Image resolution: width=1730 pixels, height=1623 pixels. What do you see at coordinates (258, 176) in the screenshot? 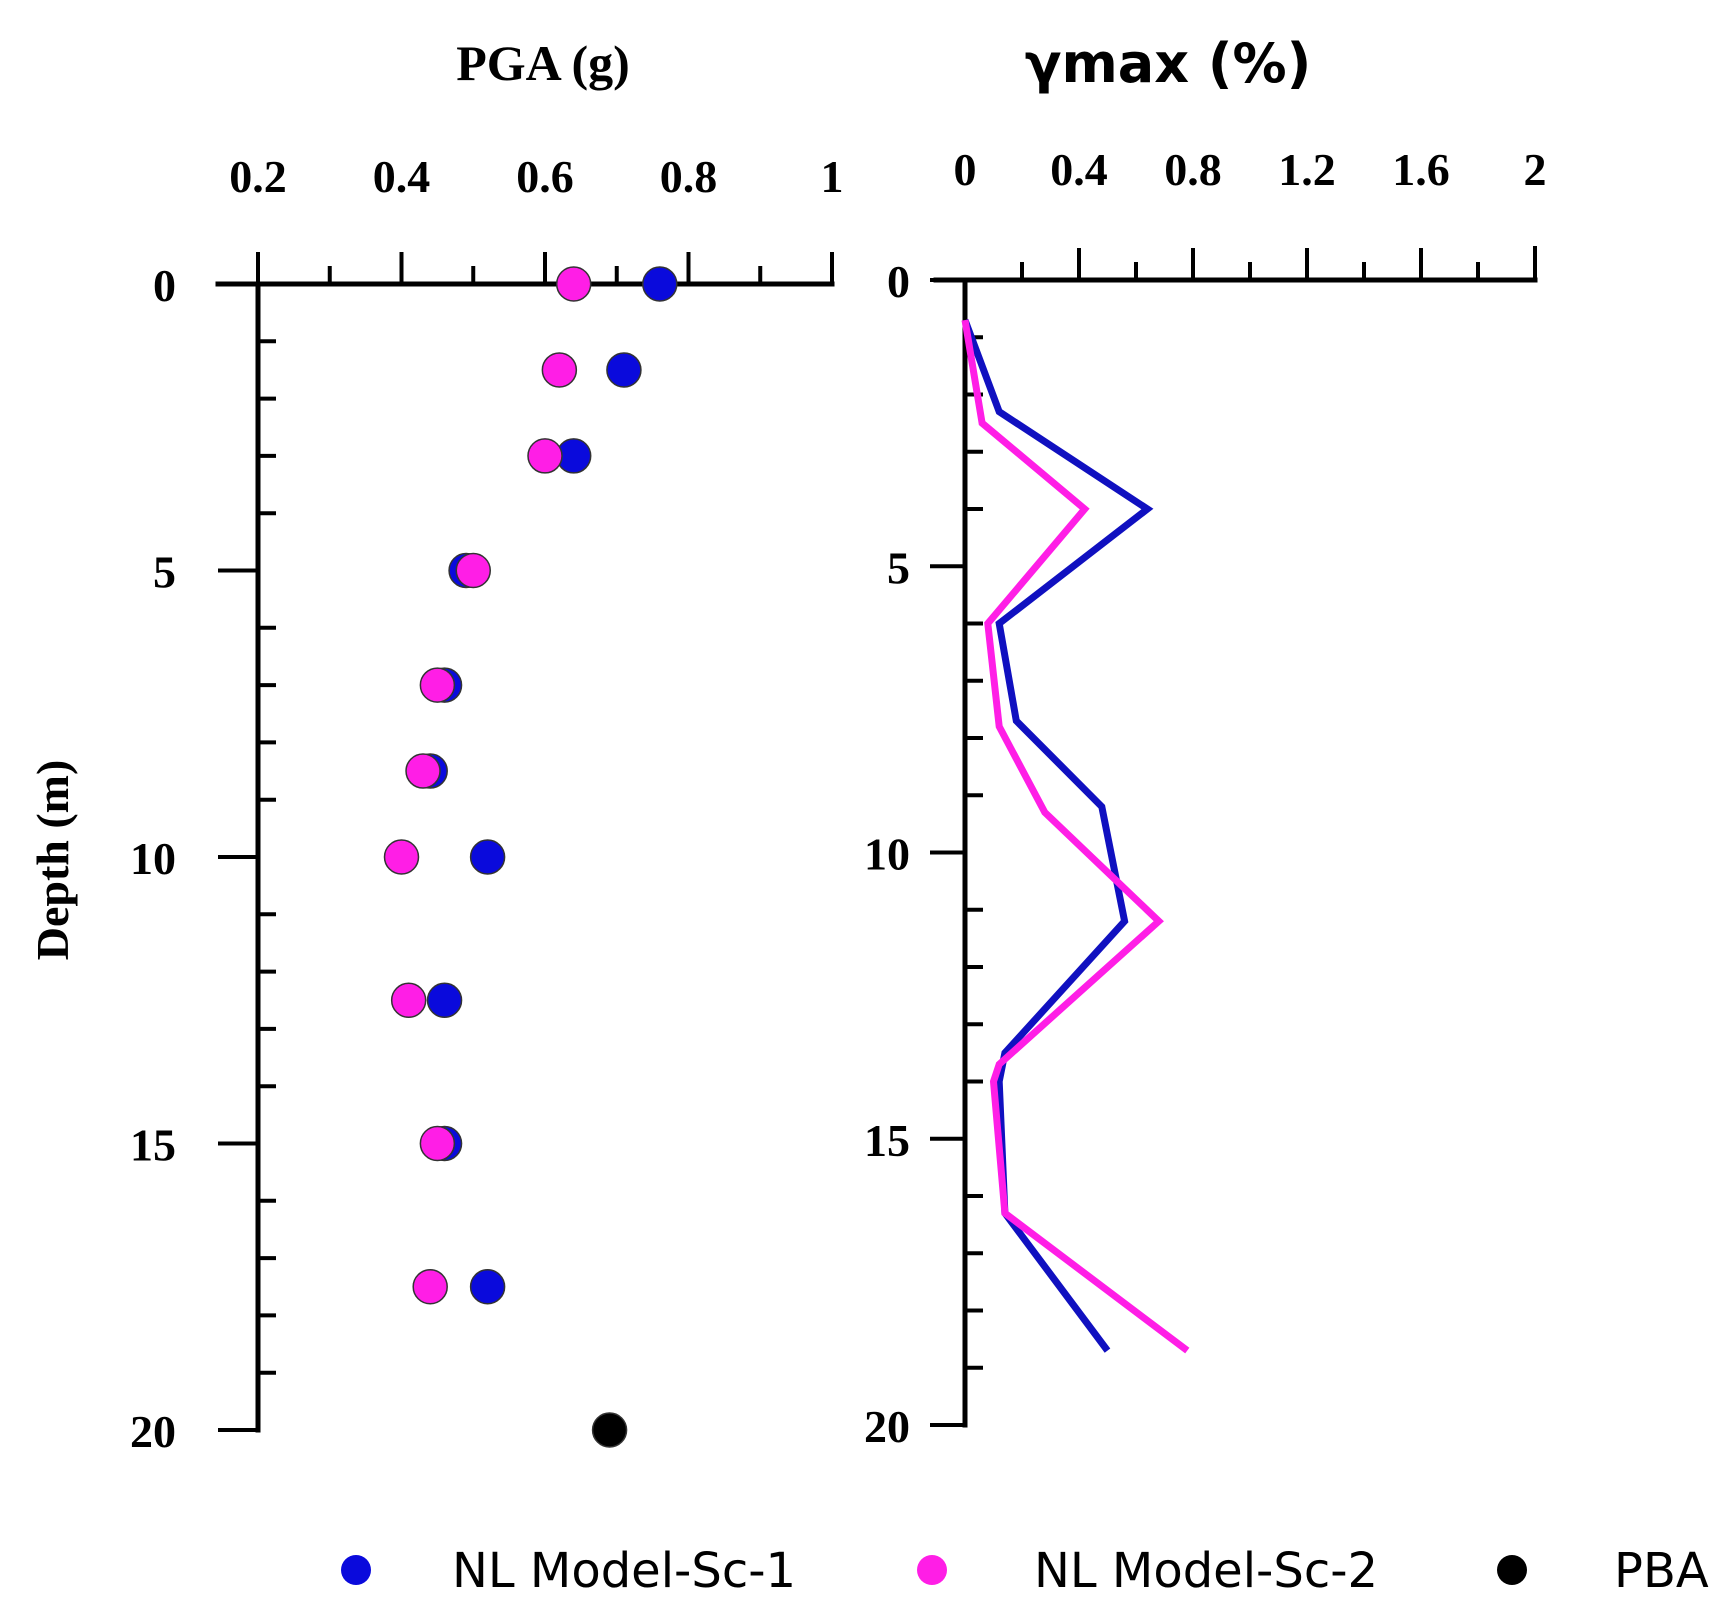
I see `pga-x-tick-label: 0.2` at bounding box center [258, 176].